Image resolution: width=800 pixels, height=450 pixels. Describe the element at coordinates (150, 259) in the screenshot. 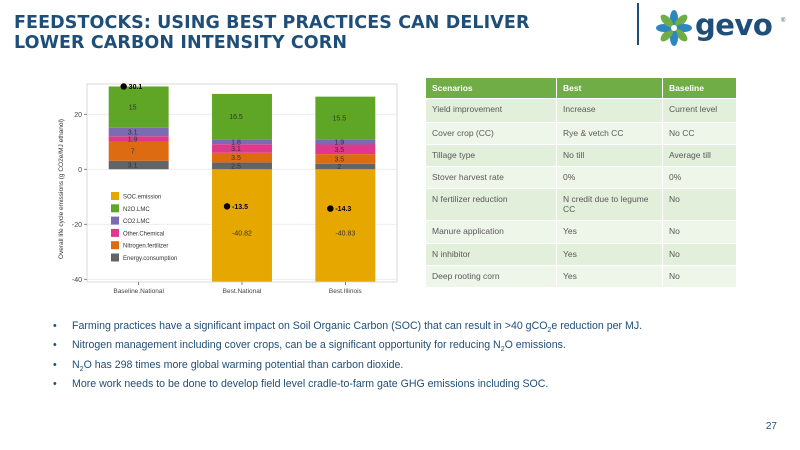

I see `legend-label: Energy.consumption` at that location.